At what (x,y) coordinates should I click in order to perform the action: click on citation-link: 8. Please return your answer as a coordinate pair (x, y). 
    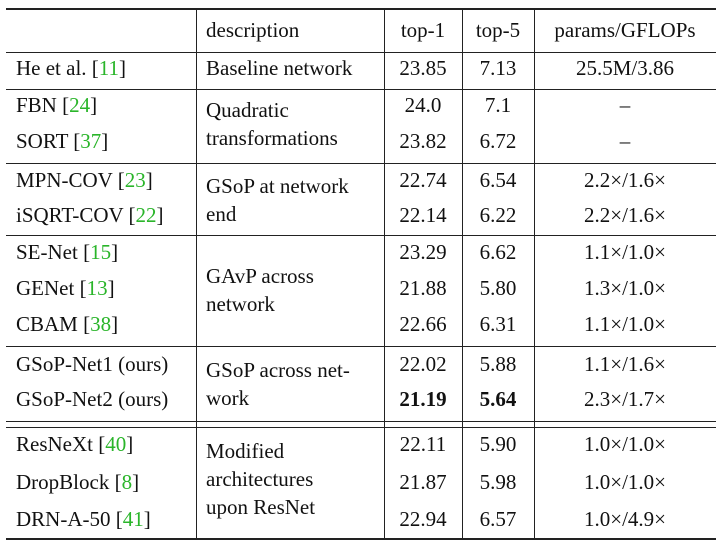
    Looking at the image, I should click on (127, 482).